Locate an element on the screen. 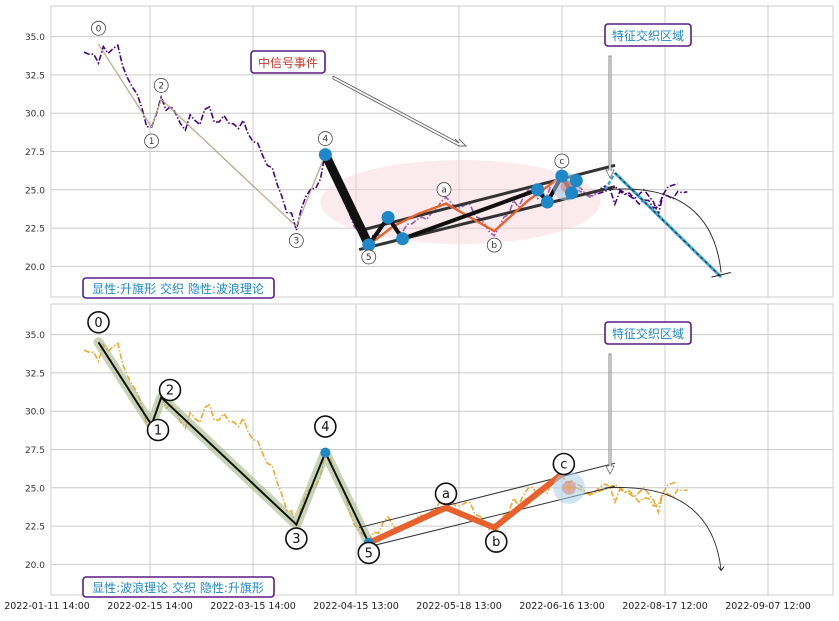 Image resolution: width=839 pixels, height=621 pixels. xtick-label: 2022-05-18 13:00 is located at coordinates (459, 606).